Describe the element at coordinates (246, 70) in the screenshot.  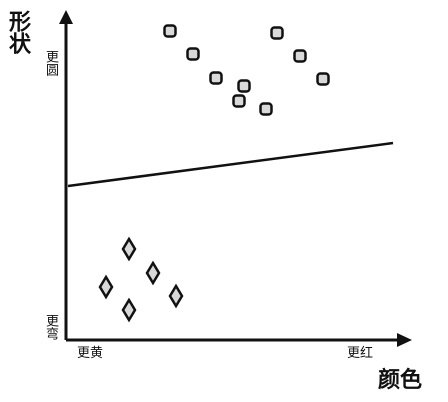
I see `square-markers-group` at that location.